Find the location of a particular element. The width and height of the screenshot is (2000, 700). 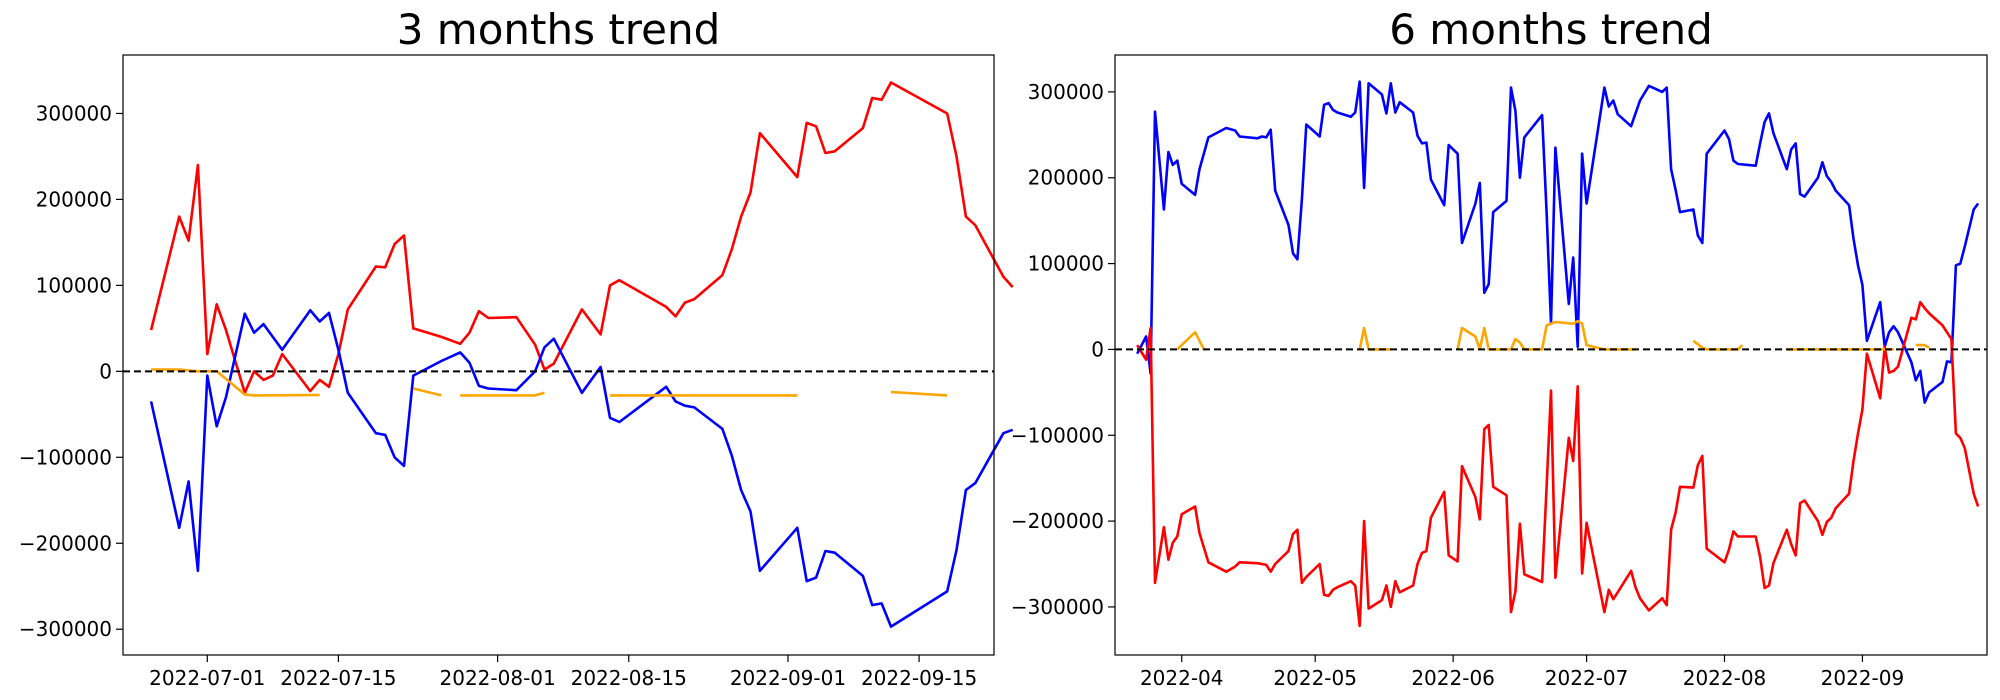

x-tick-label: 2022-05 is located at coordinates (1315, 678).